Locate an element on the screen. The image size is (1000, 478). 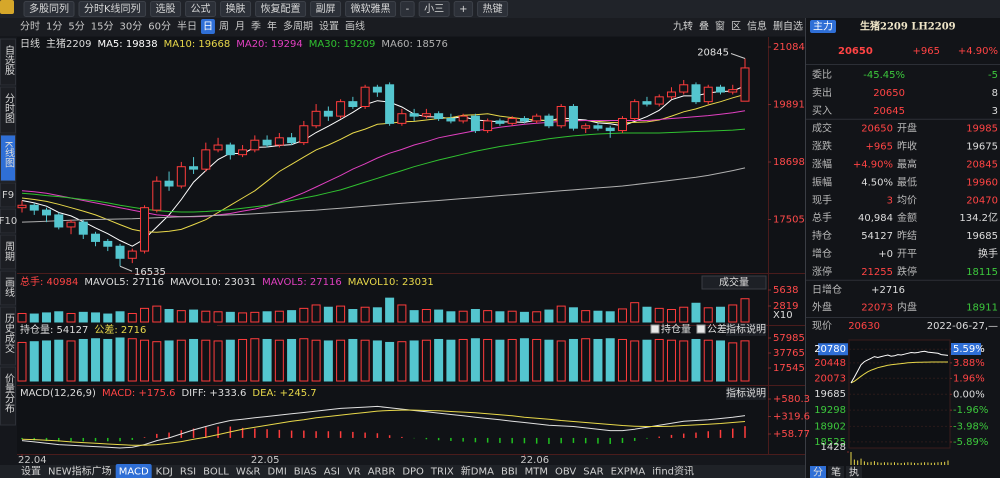
toolbar-button-label: 公式 is located at coordinates (201, 8).